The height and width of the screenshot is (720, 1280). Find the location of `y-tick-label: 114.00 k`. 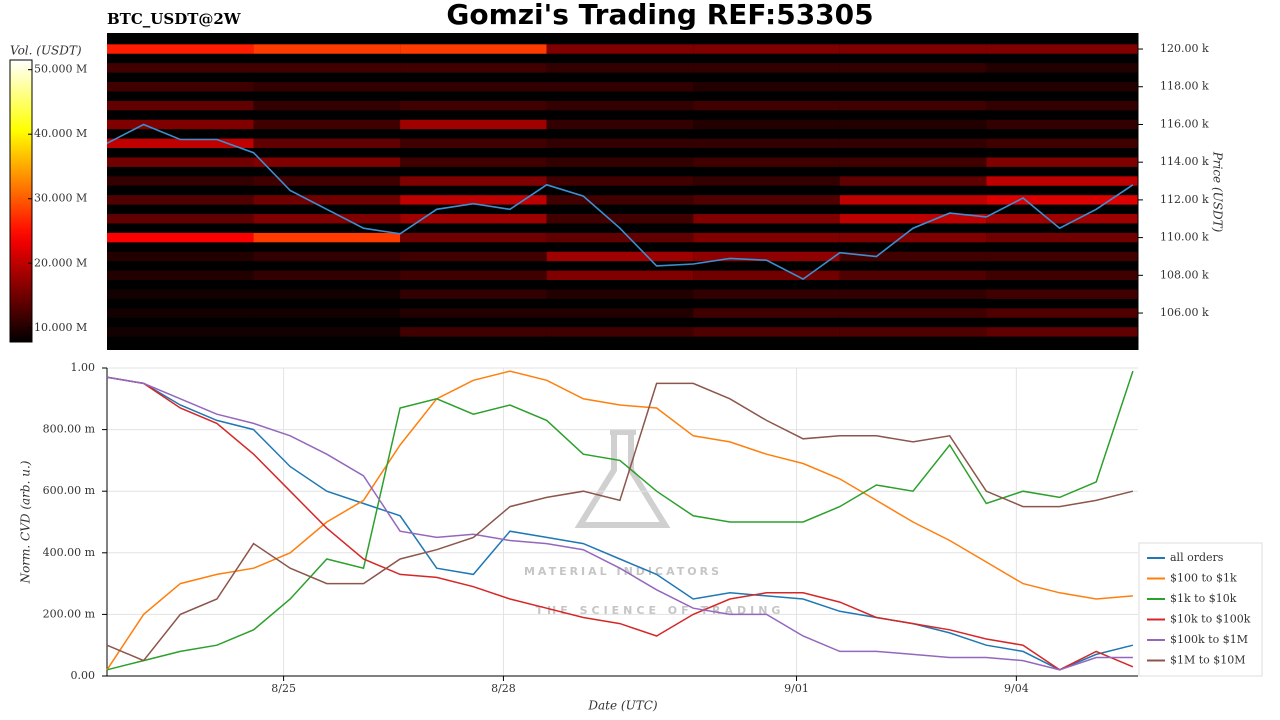

y-tick-label: 114.00 k is located at coordinates (1184, 161).